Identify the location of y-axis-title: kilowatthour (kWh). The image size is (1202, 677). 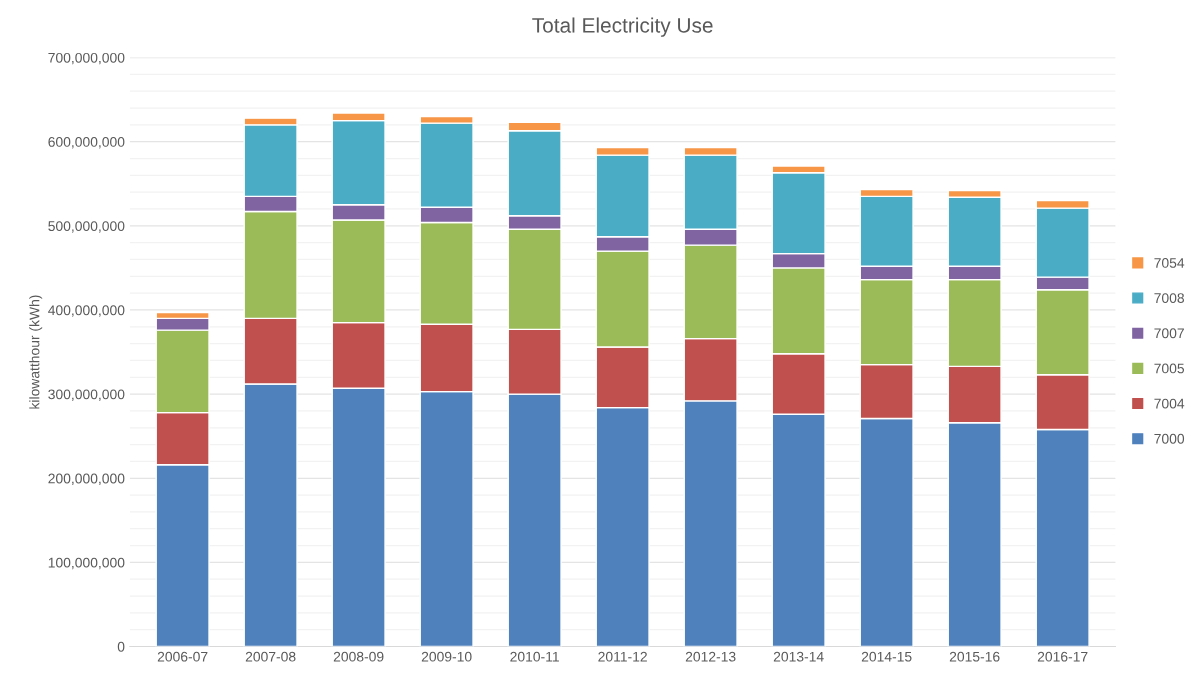
(36, 352).